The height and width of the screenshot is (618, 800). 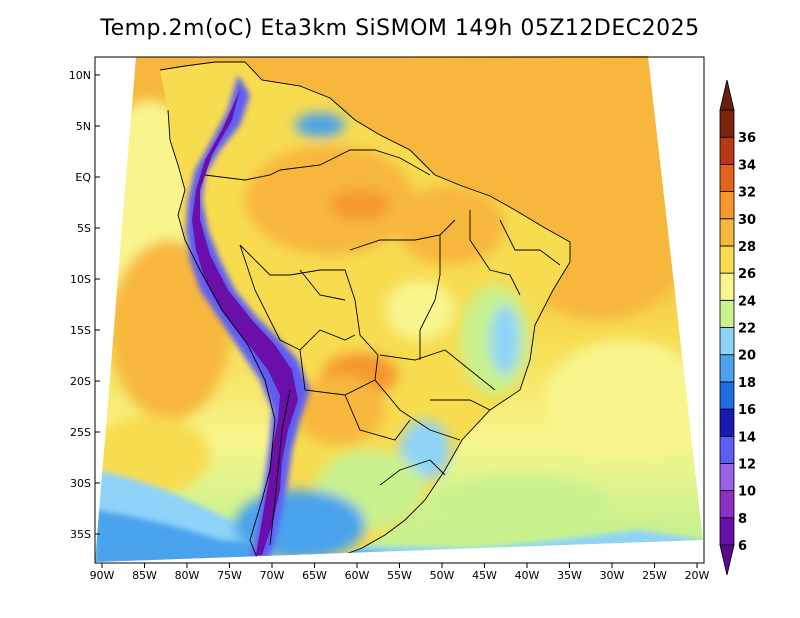 I want to click on central-brazil-cool, so click(x=420, y=310).